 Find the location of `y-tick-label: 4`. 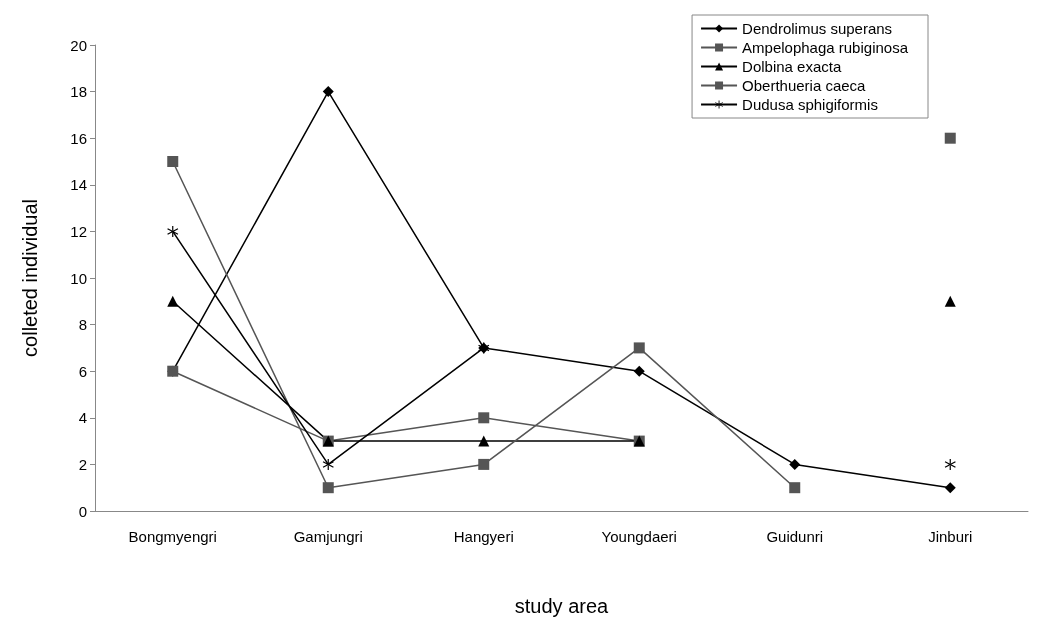

y-tick-label: 4 is located at coordinates (82, 418).